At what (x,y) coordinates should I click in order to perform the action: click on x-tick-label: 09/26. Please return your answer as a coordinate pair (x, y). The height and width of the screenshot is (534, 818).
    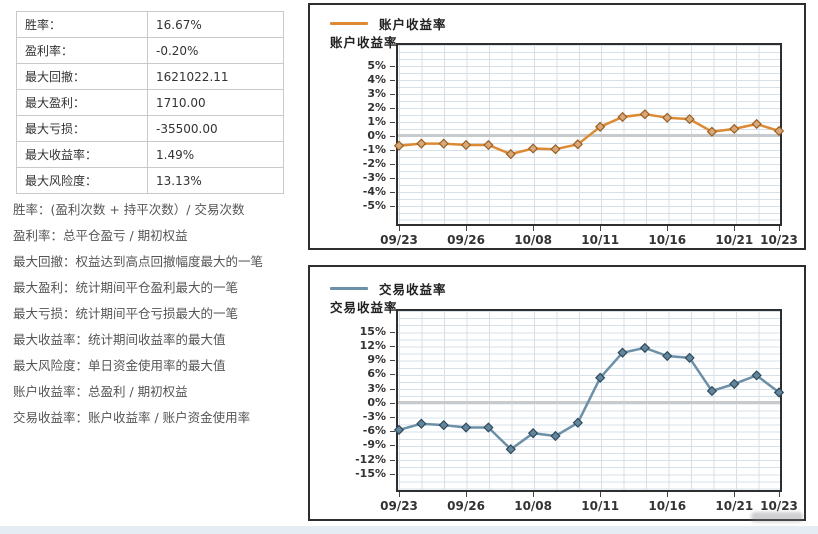
    Looking at the image, I should click on (466, 506).